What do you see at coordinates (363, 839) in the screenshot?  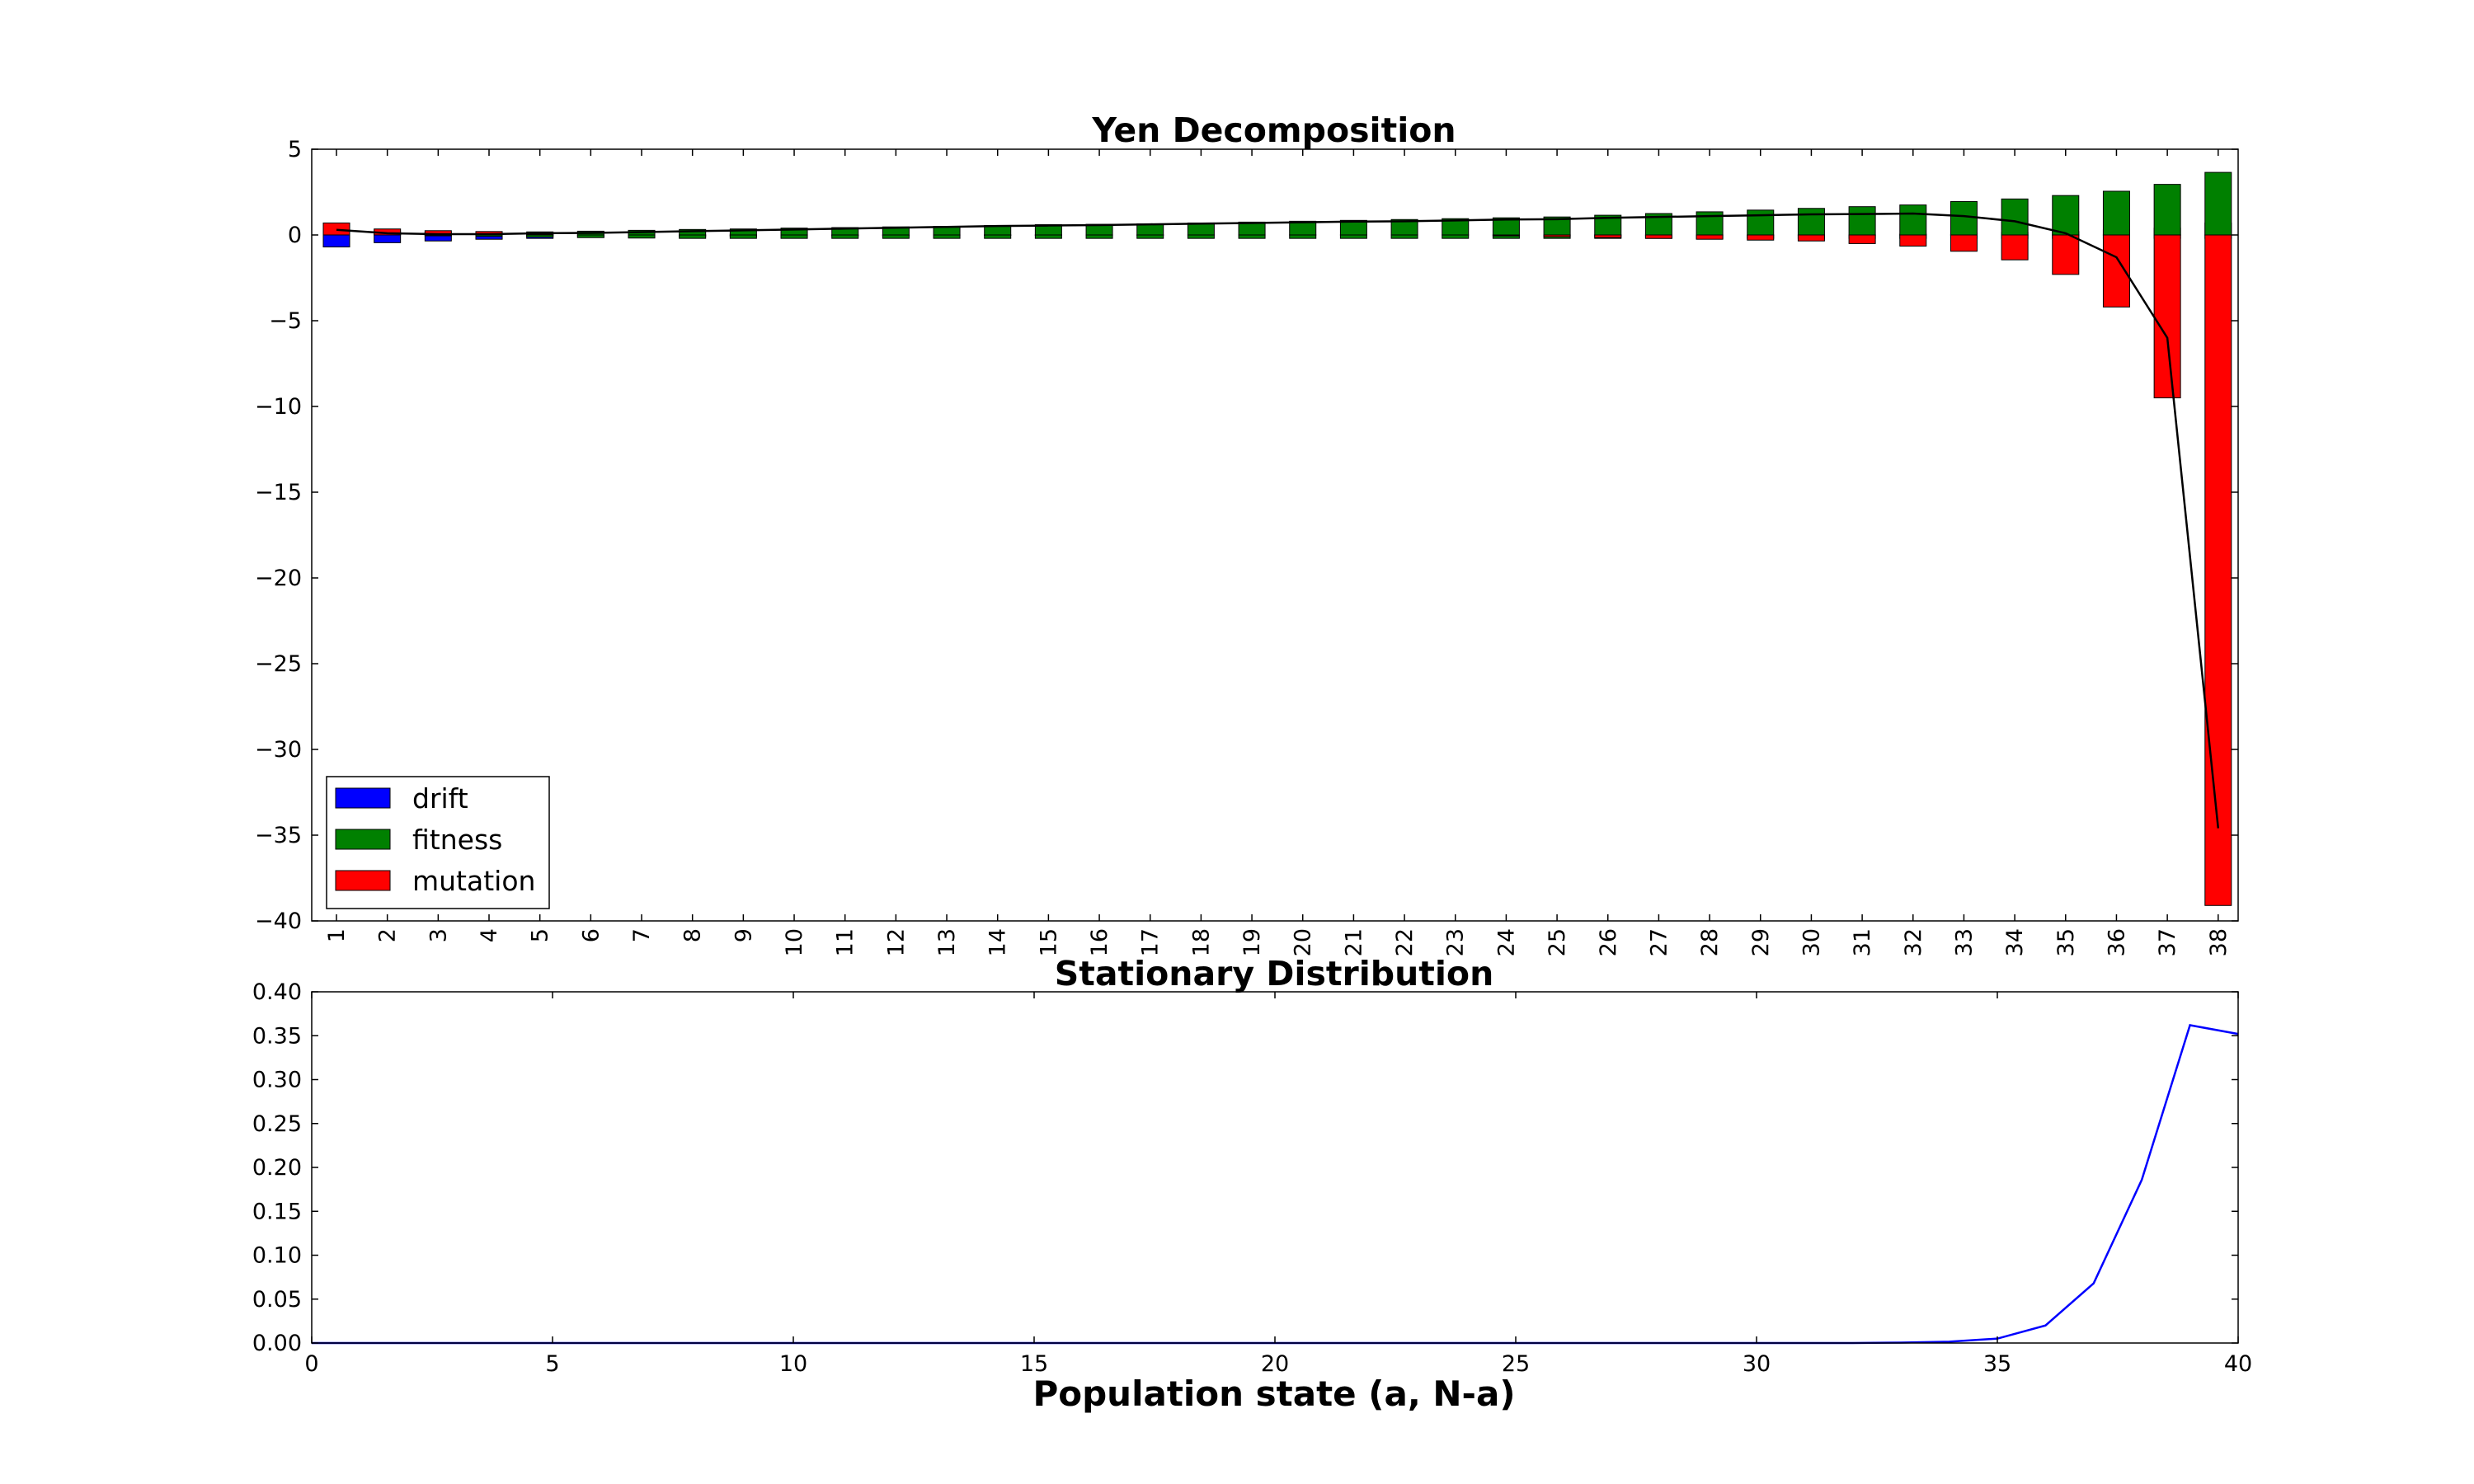 I see `legend-swatch-fitness` at bounding box center [363, 839].